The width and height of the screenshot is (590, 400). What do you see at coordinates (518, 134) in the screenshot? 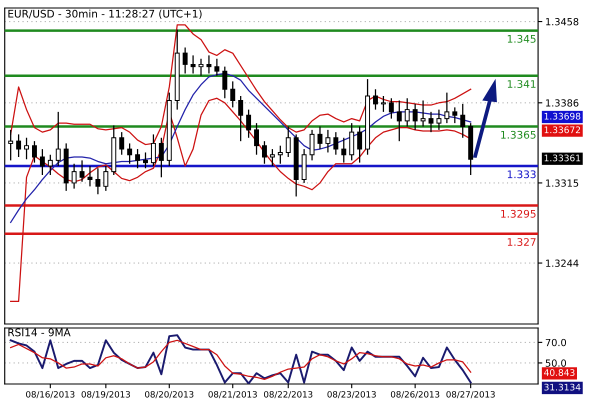
I see `ref-line-label: 1.3365` at bounding box center [518, 134].